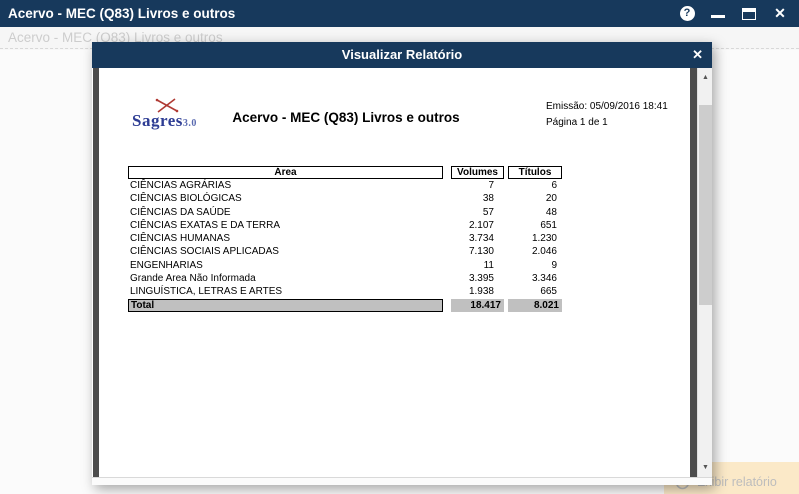  What do you see at coordinates (477, 172) in the screenshot?
I see `column-header-volumes: Volumes` at bounding box center [477, 172].